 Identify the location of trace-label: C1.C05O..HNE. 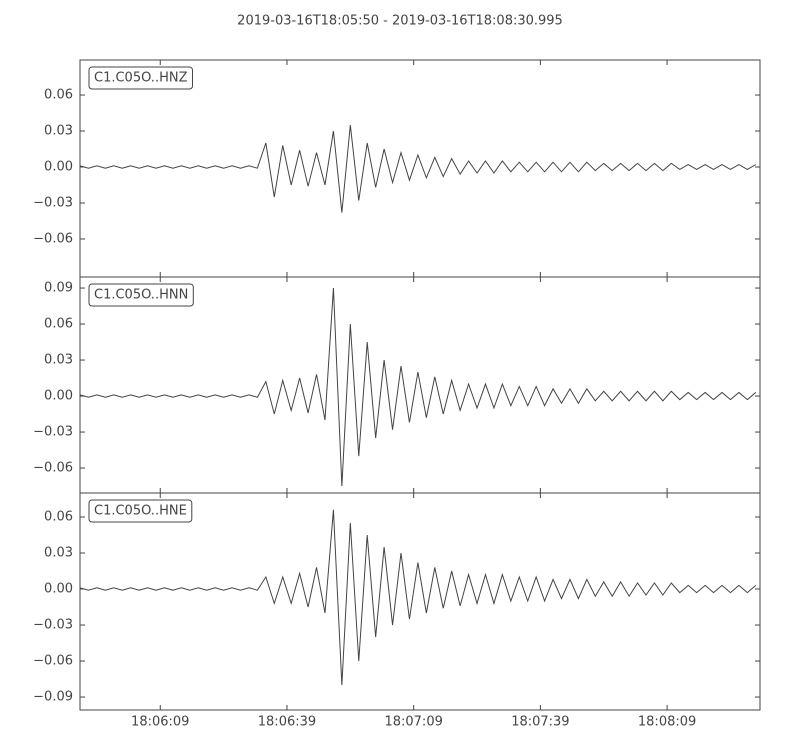
(140, 511).